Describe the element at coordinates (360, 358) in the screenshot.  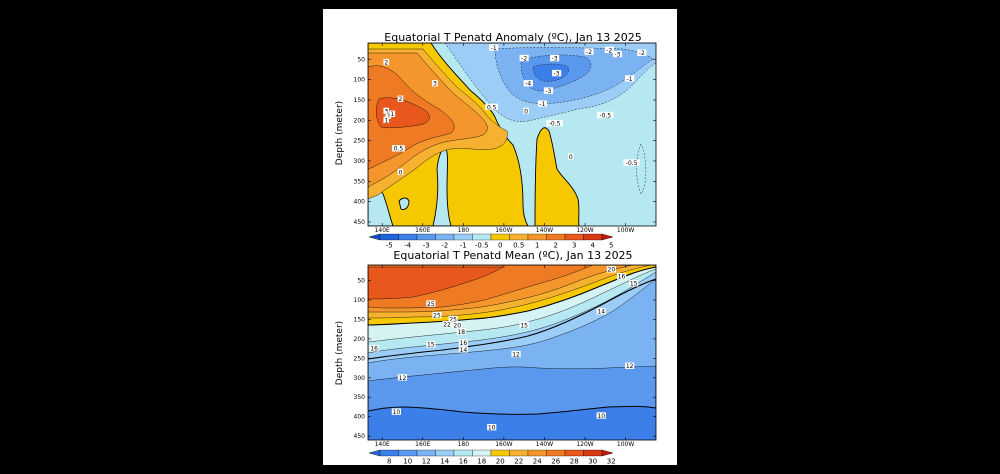
I see `mean-y-tick-label: 250` at that location.